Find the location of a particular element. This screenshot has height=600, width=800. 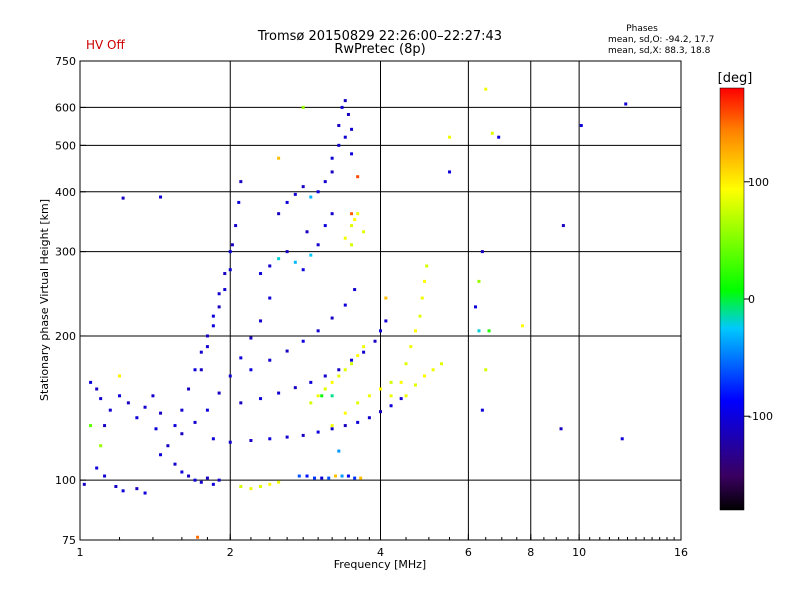

y-tick-label: 400 is located at coordinates (65, 192).